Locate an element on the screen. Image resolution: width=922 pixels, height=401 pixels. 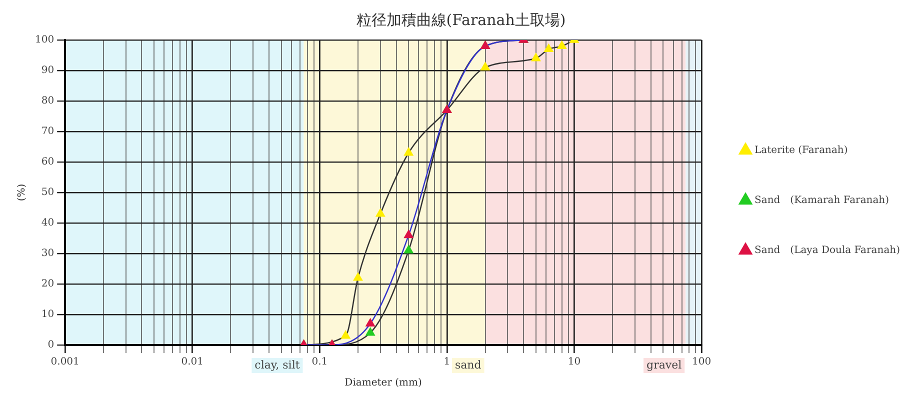
x-tick-label: 0.001 is located at coordinates (65, 362).